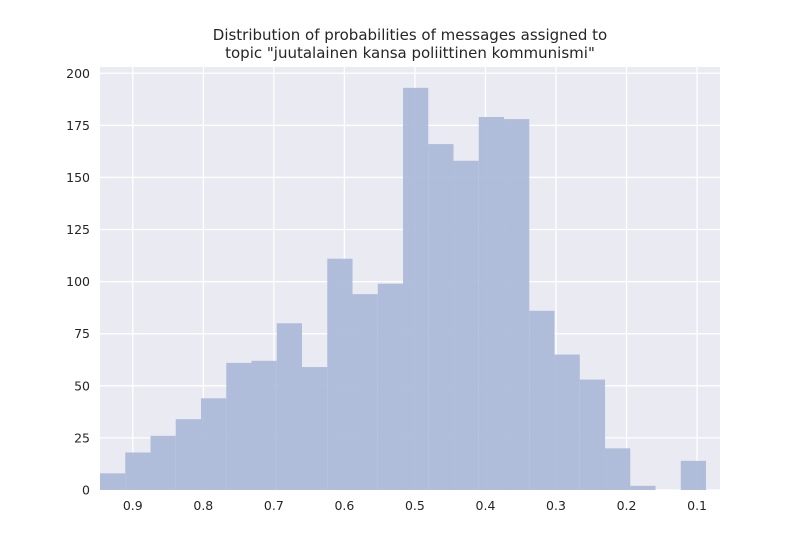 This screenshot has width=800, height=554. I want to click on y-tick-label: 150, so click(78, 177).